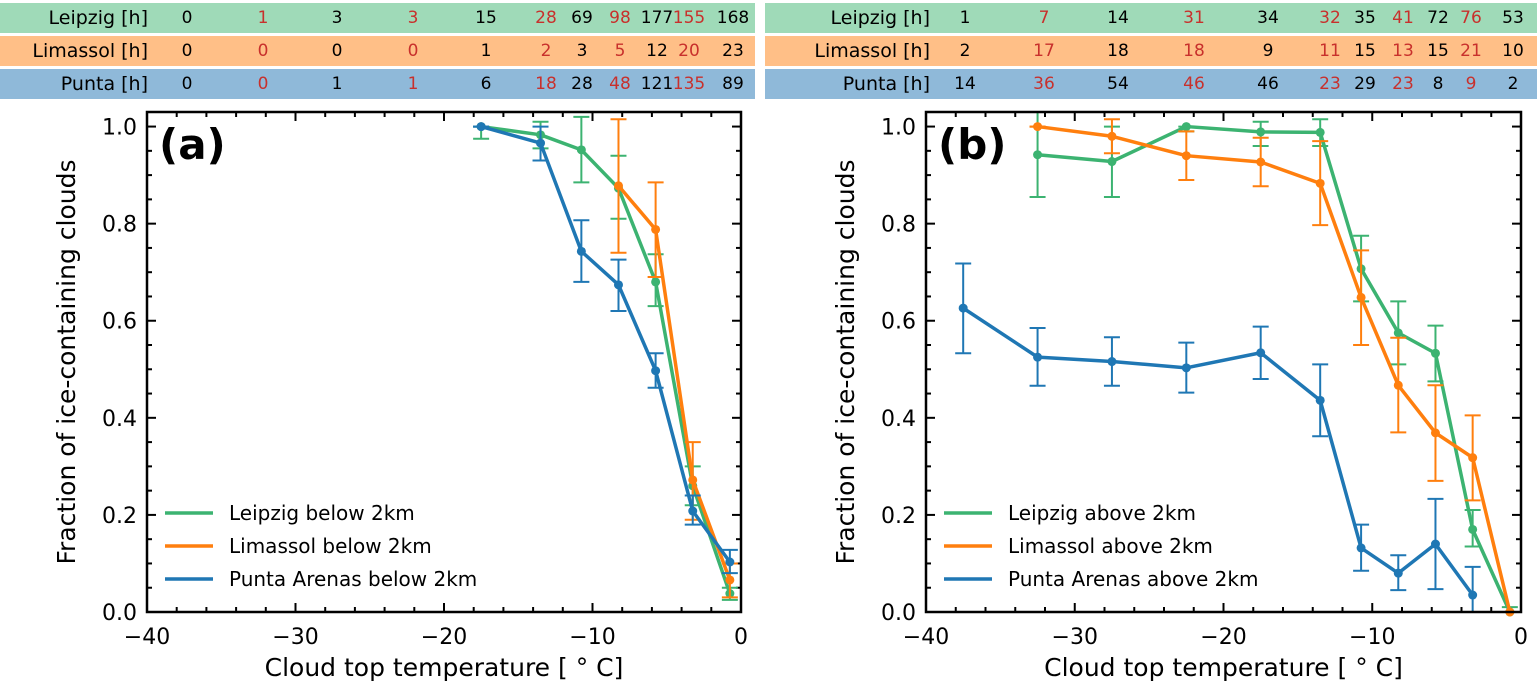 The image size is (1537, 686). I want to click on hours-cell: 98, so click(620, 18).